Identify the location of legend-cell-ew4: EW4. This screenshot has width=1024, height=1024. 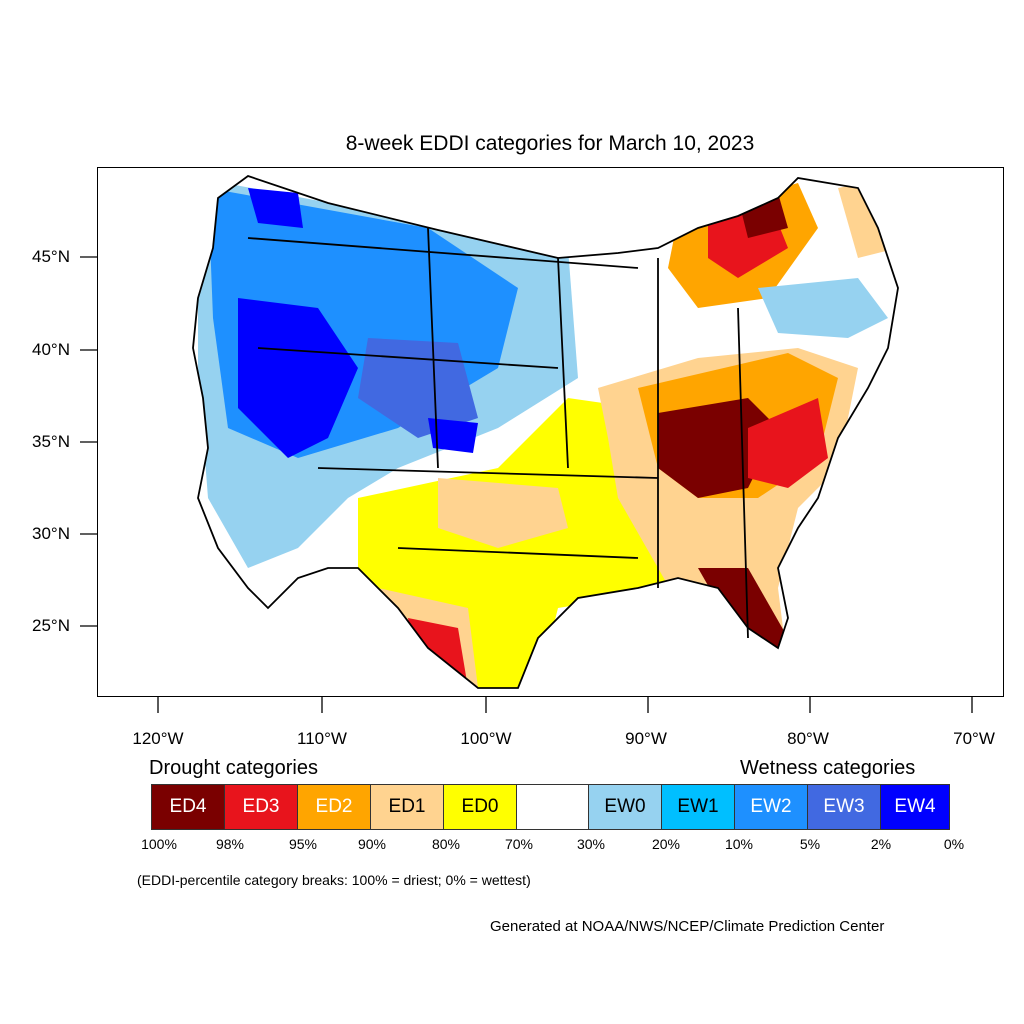
(915, 807).